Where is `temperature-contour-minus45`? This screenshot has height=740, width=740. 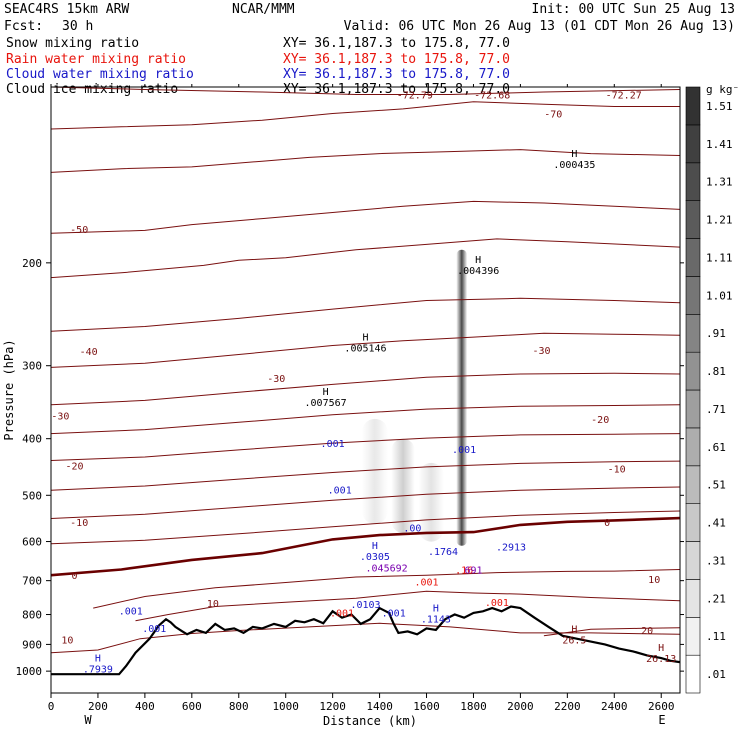 temperature-contour-minus45 is located at coordinates (365, 258).